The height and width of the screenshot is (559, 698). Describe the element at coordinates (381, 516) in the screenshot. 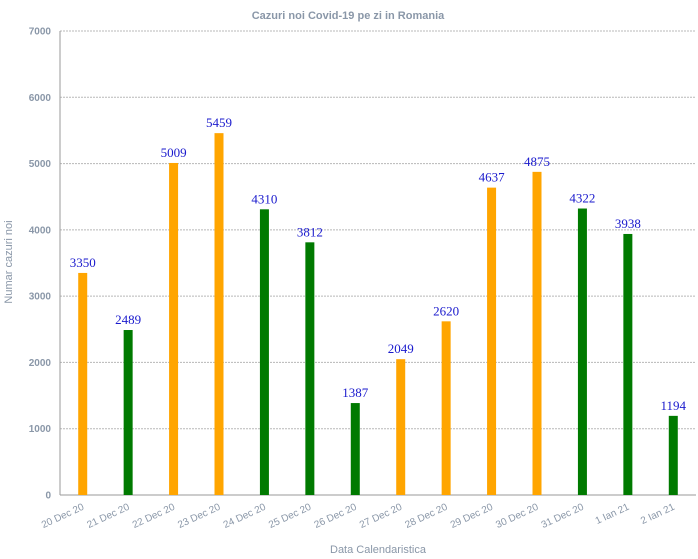

I see `x-tick-label: 27 Dec 20` at that location.